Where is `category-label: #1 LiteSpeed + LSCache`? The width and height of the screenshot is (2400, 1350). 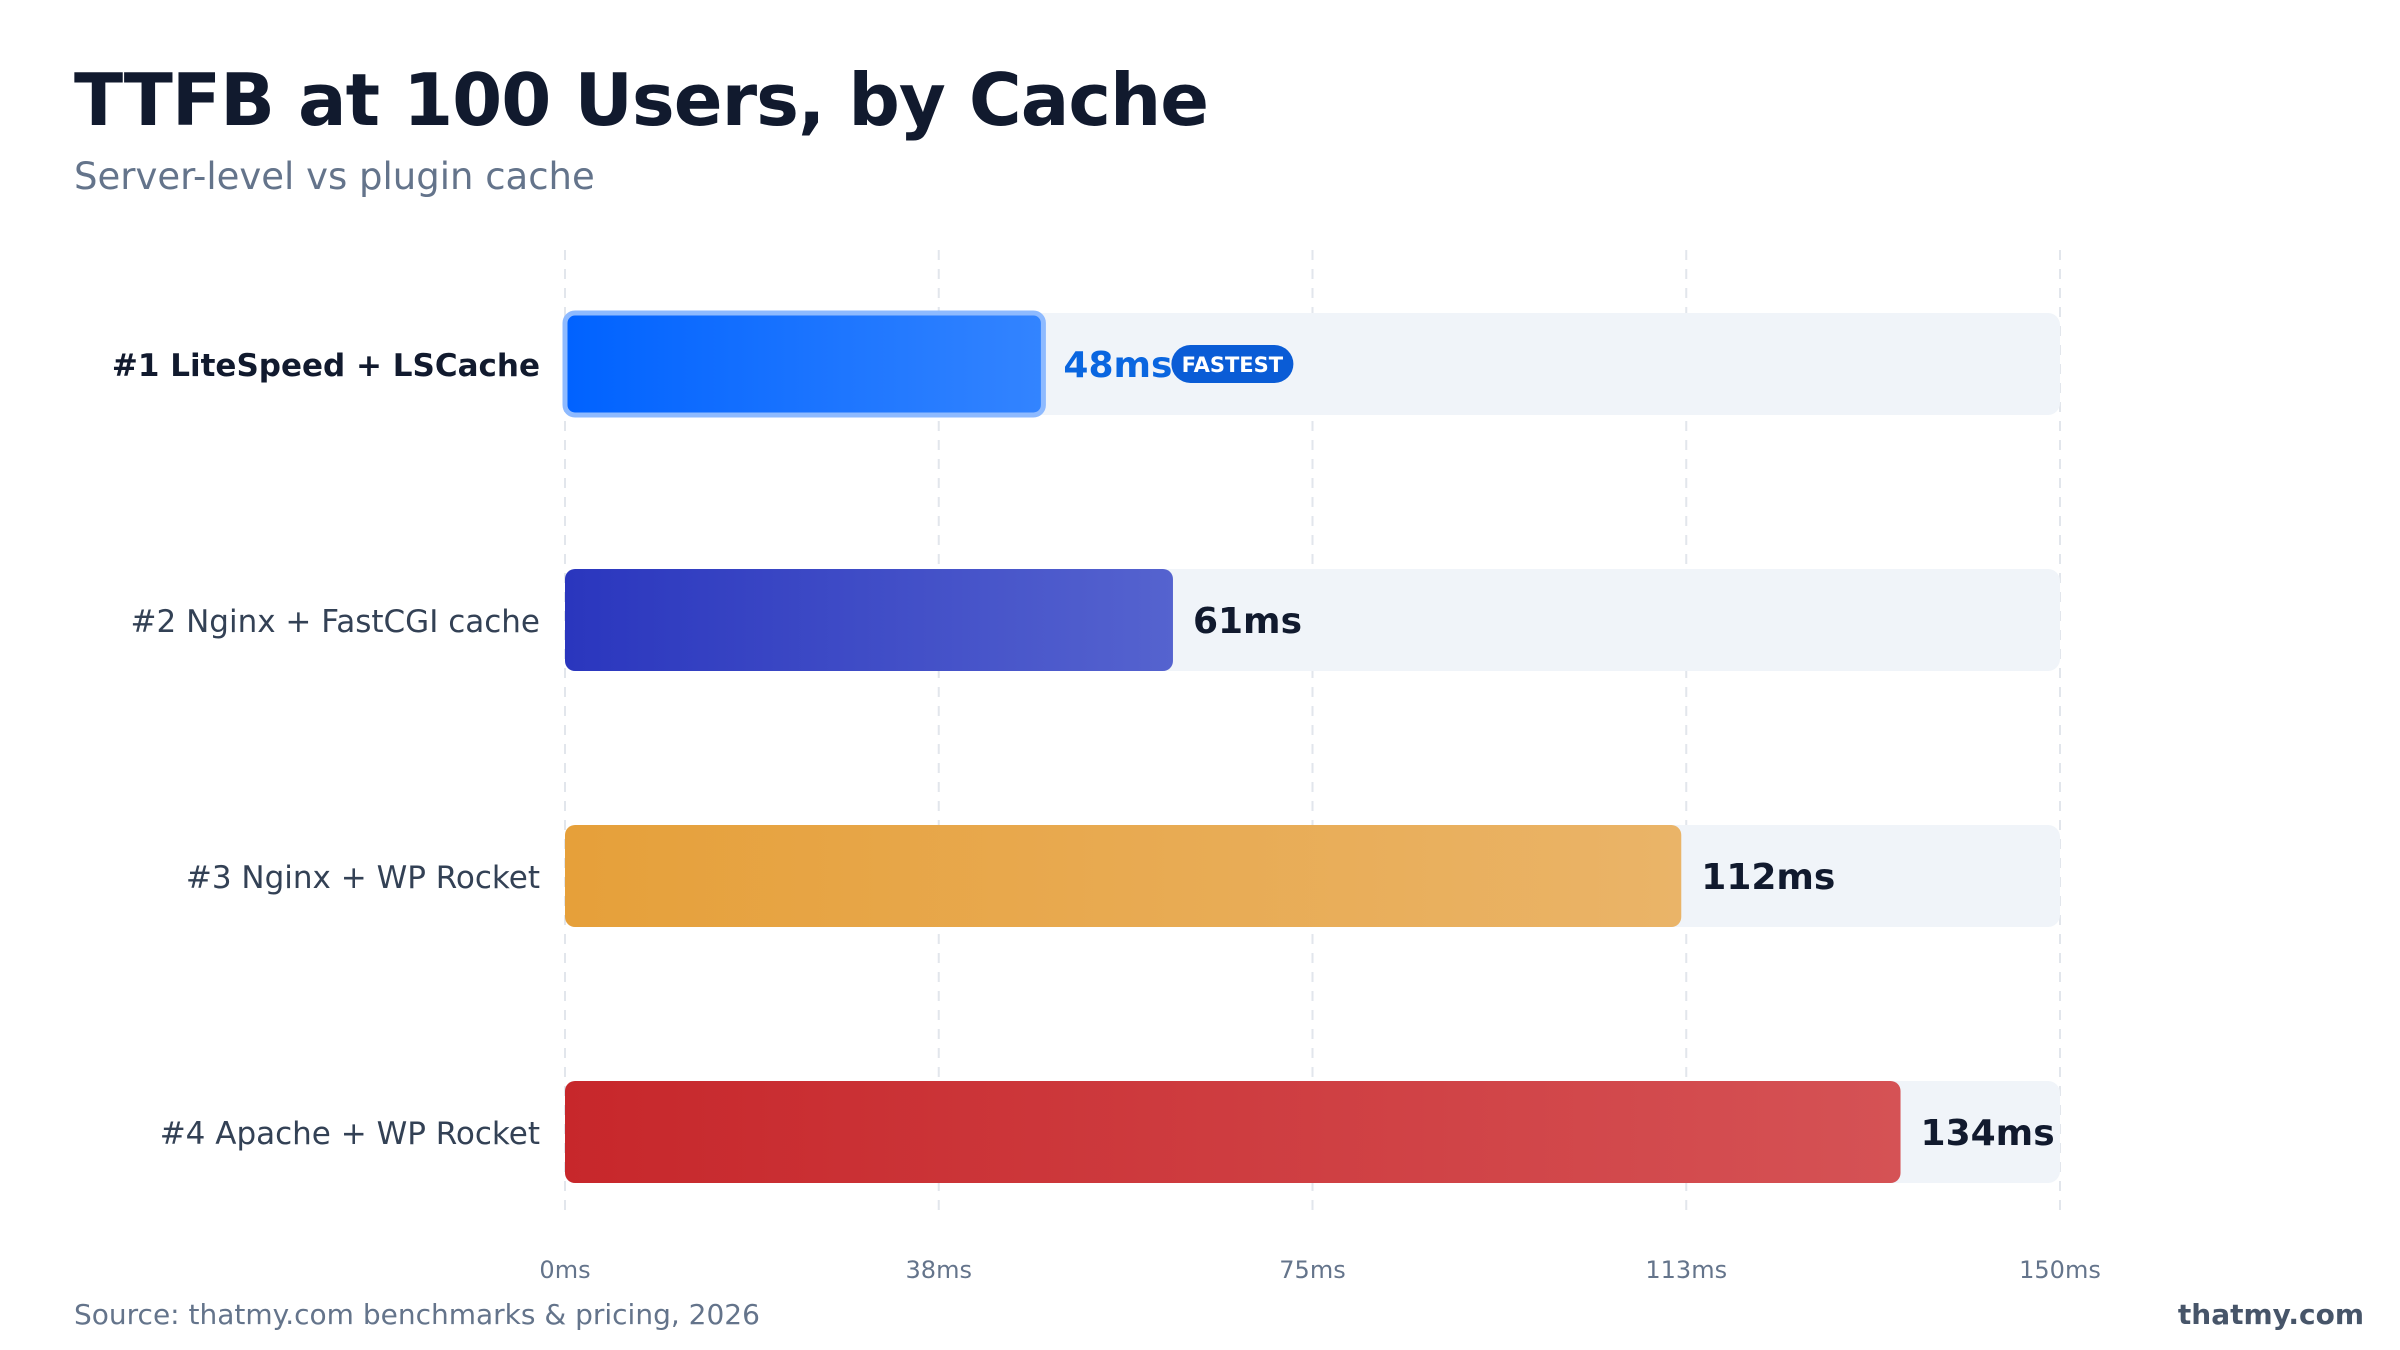 category-label: #1 LiteSpeed + LSCache is located at coordinates (326, 366).